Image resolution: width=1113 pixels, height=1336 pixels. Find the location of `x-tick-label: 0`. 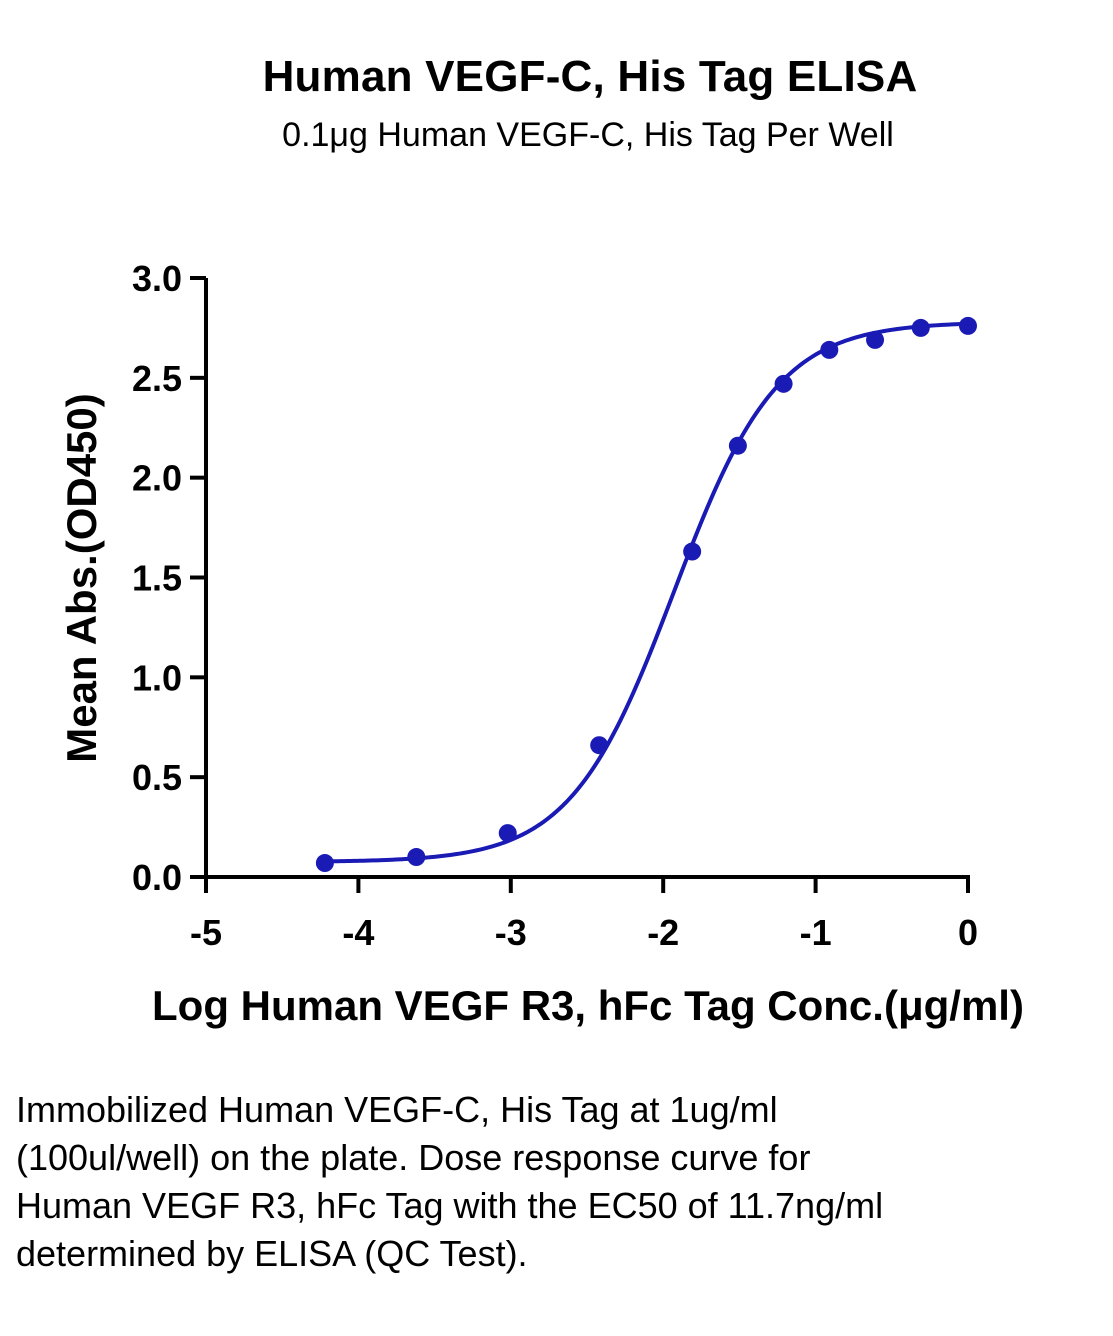

x-tick-label: 0 is located at coordinates (968, 932).